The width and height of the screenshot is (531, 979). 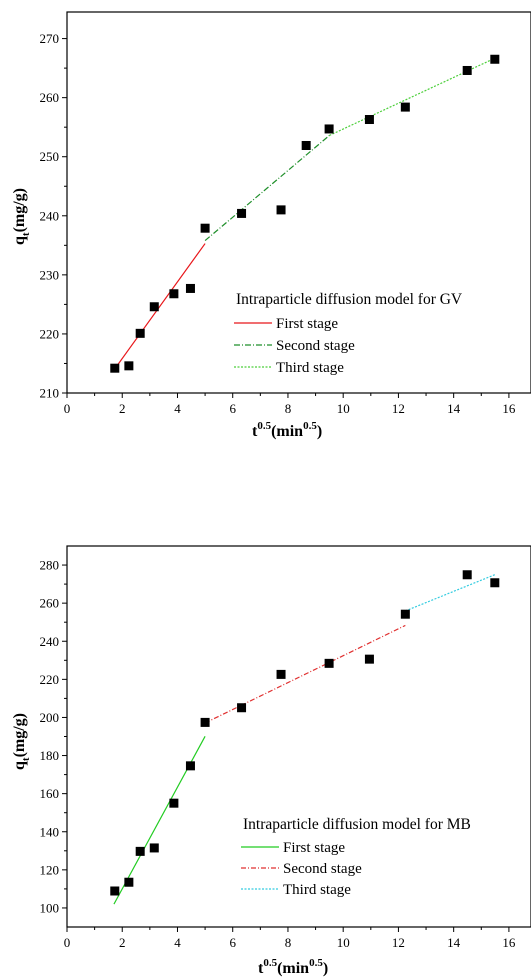 I want to click on y-tick-label: 280, so click(x=50, y=565).